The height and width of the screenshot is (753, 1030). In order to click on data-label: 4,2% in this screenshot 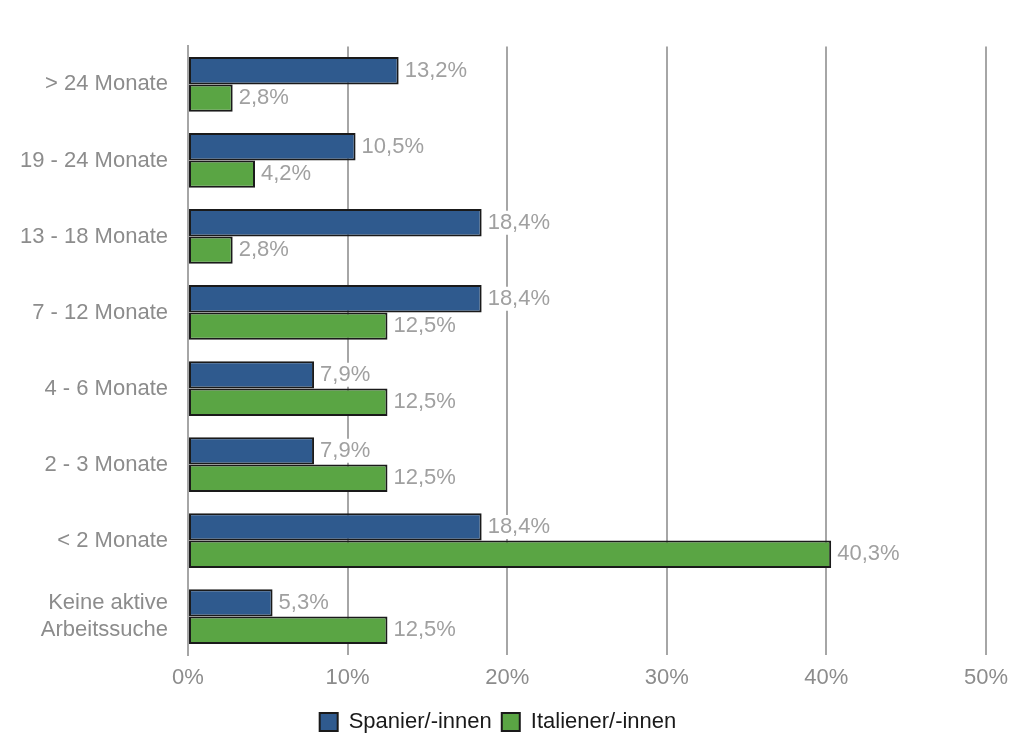, I will do `click(286, 173)`.